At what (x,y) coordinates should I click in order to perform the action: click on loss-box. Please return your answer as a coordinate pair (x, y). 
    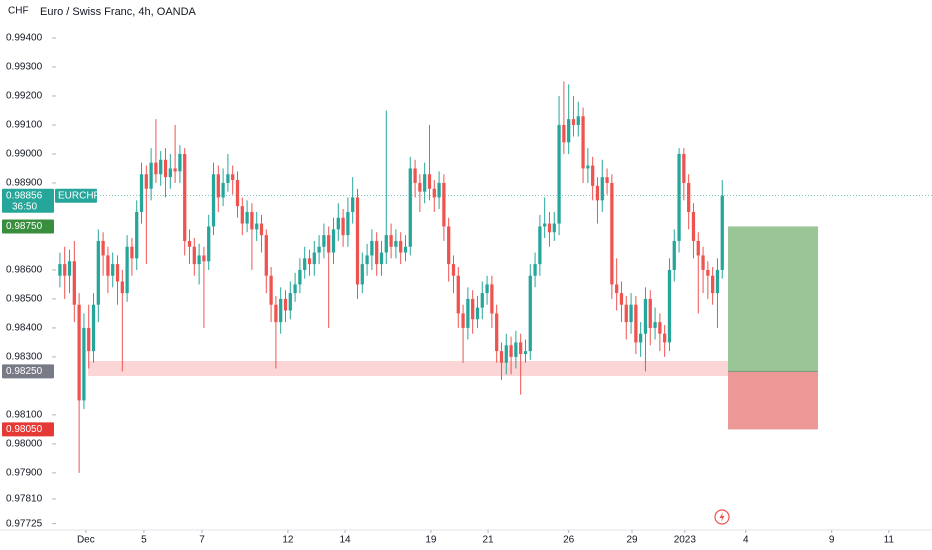
    Looking at the image, I should click on (773, 400).